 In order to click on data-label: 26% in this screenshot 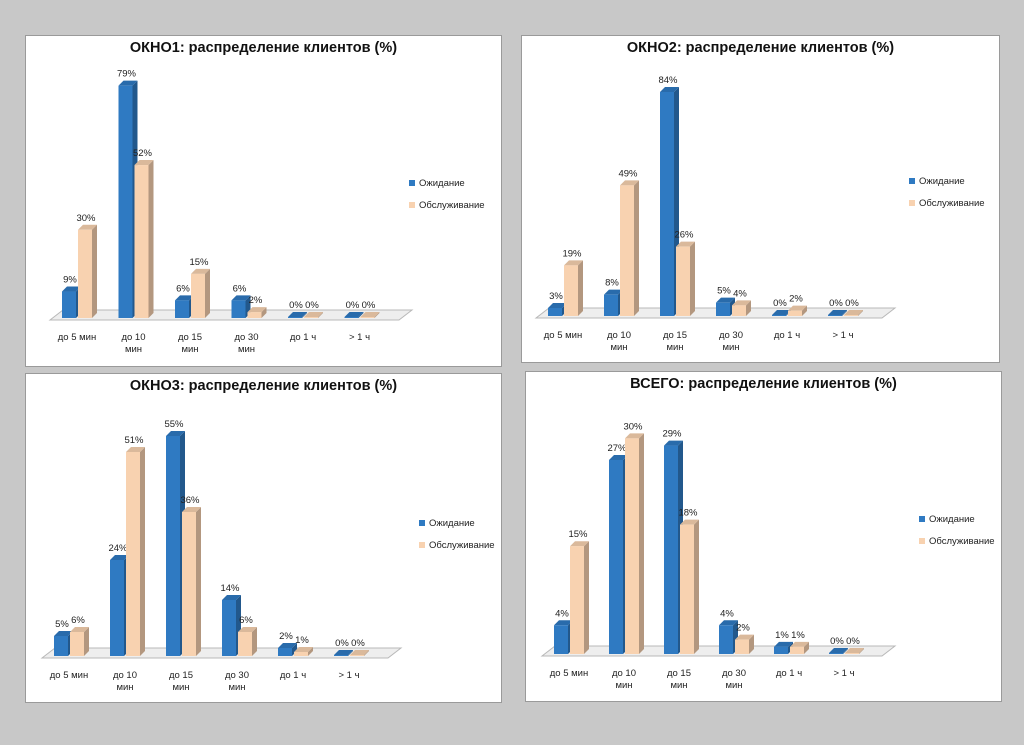, I will do `click(684, 235)`.